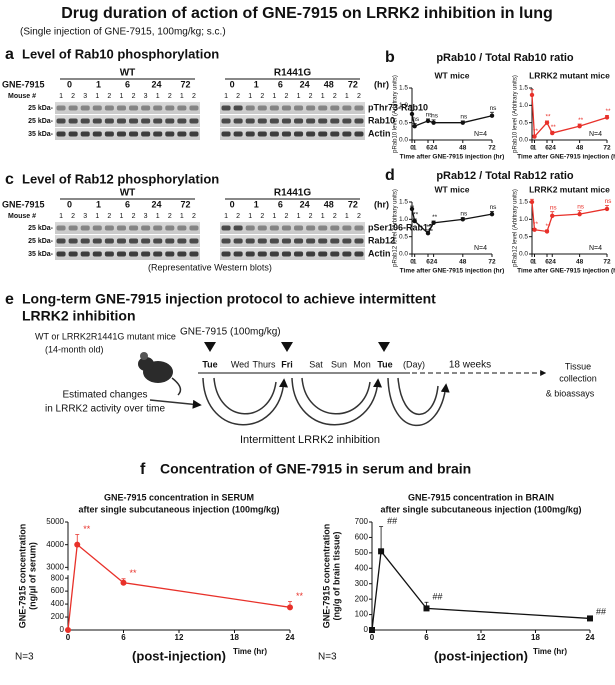  Describe the element at coordinates (452, 189) in the screenshot. I see `chart-title: WT mice` at that location.